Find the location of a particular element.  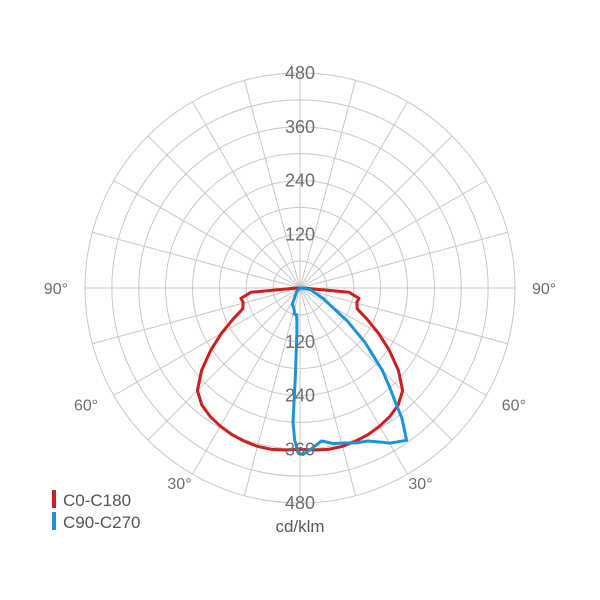

radial-tick-labels: 120 120 240 240 360 360 480 480 is located at coordinates (300, 288).